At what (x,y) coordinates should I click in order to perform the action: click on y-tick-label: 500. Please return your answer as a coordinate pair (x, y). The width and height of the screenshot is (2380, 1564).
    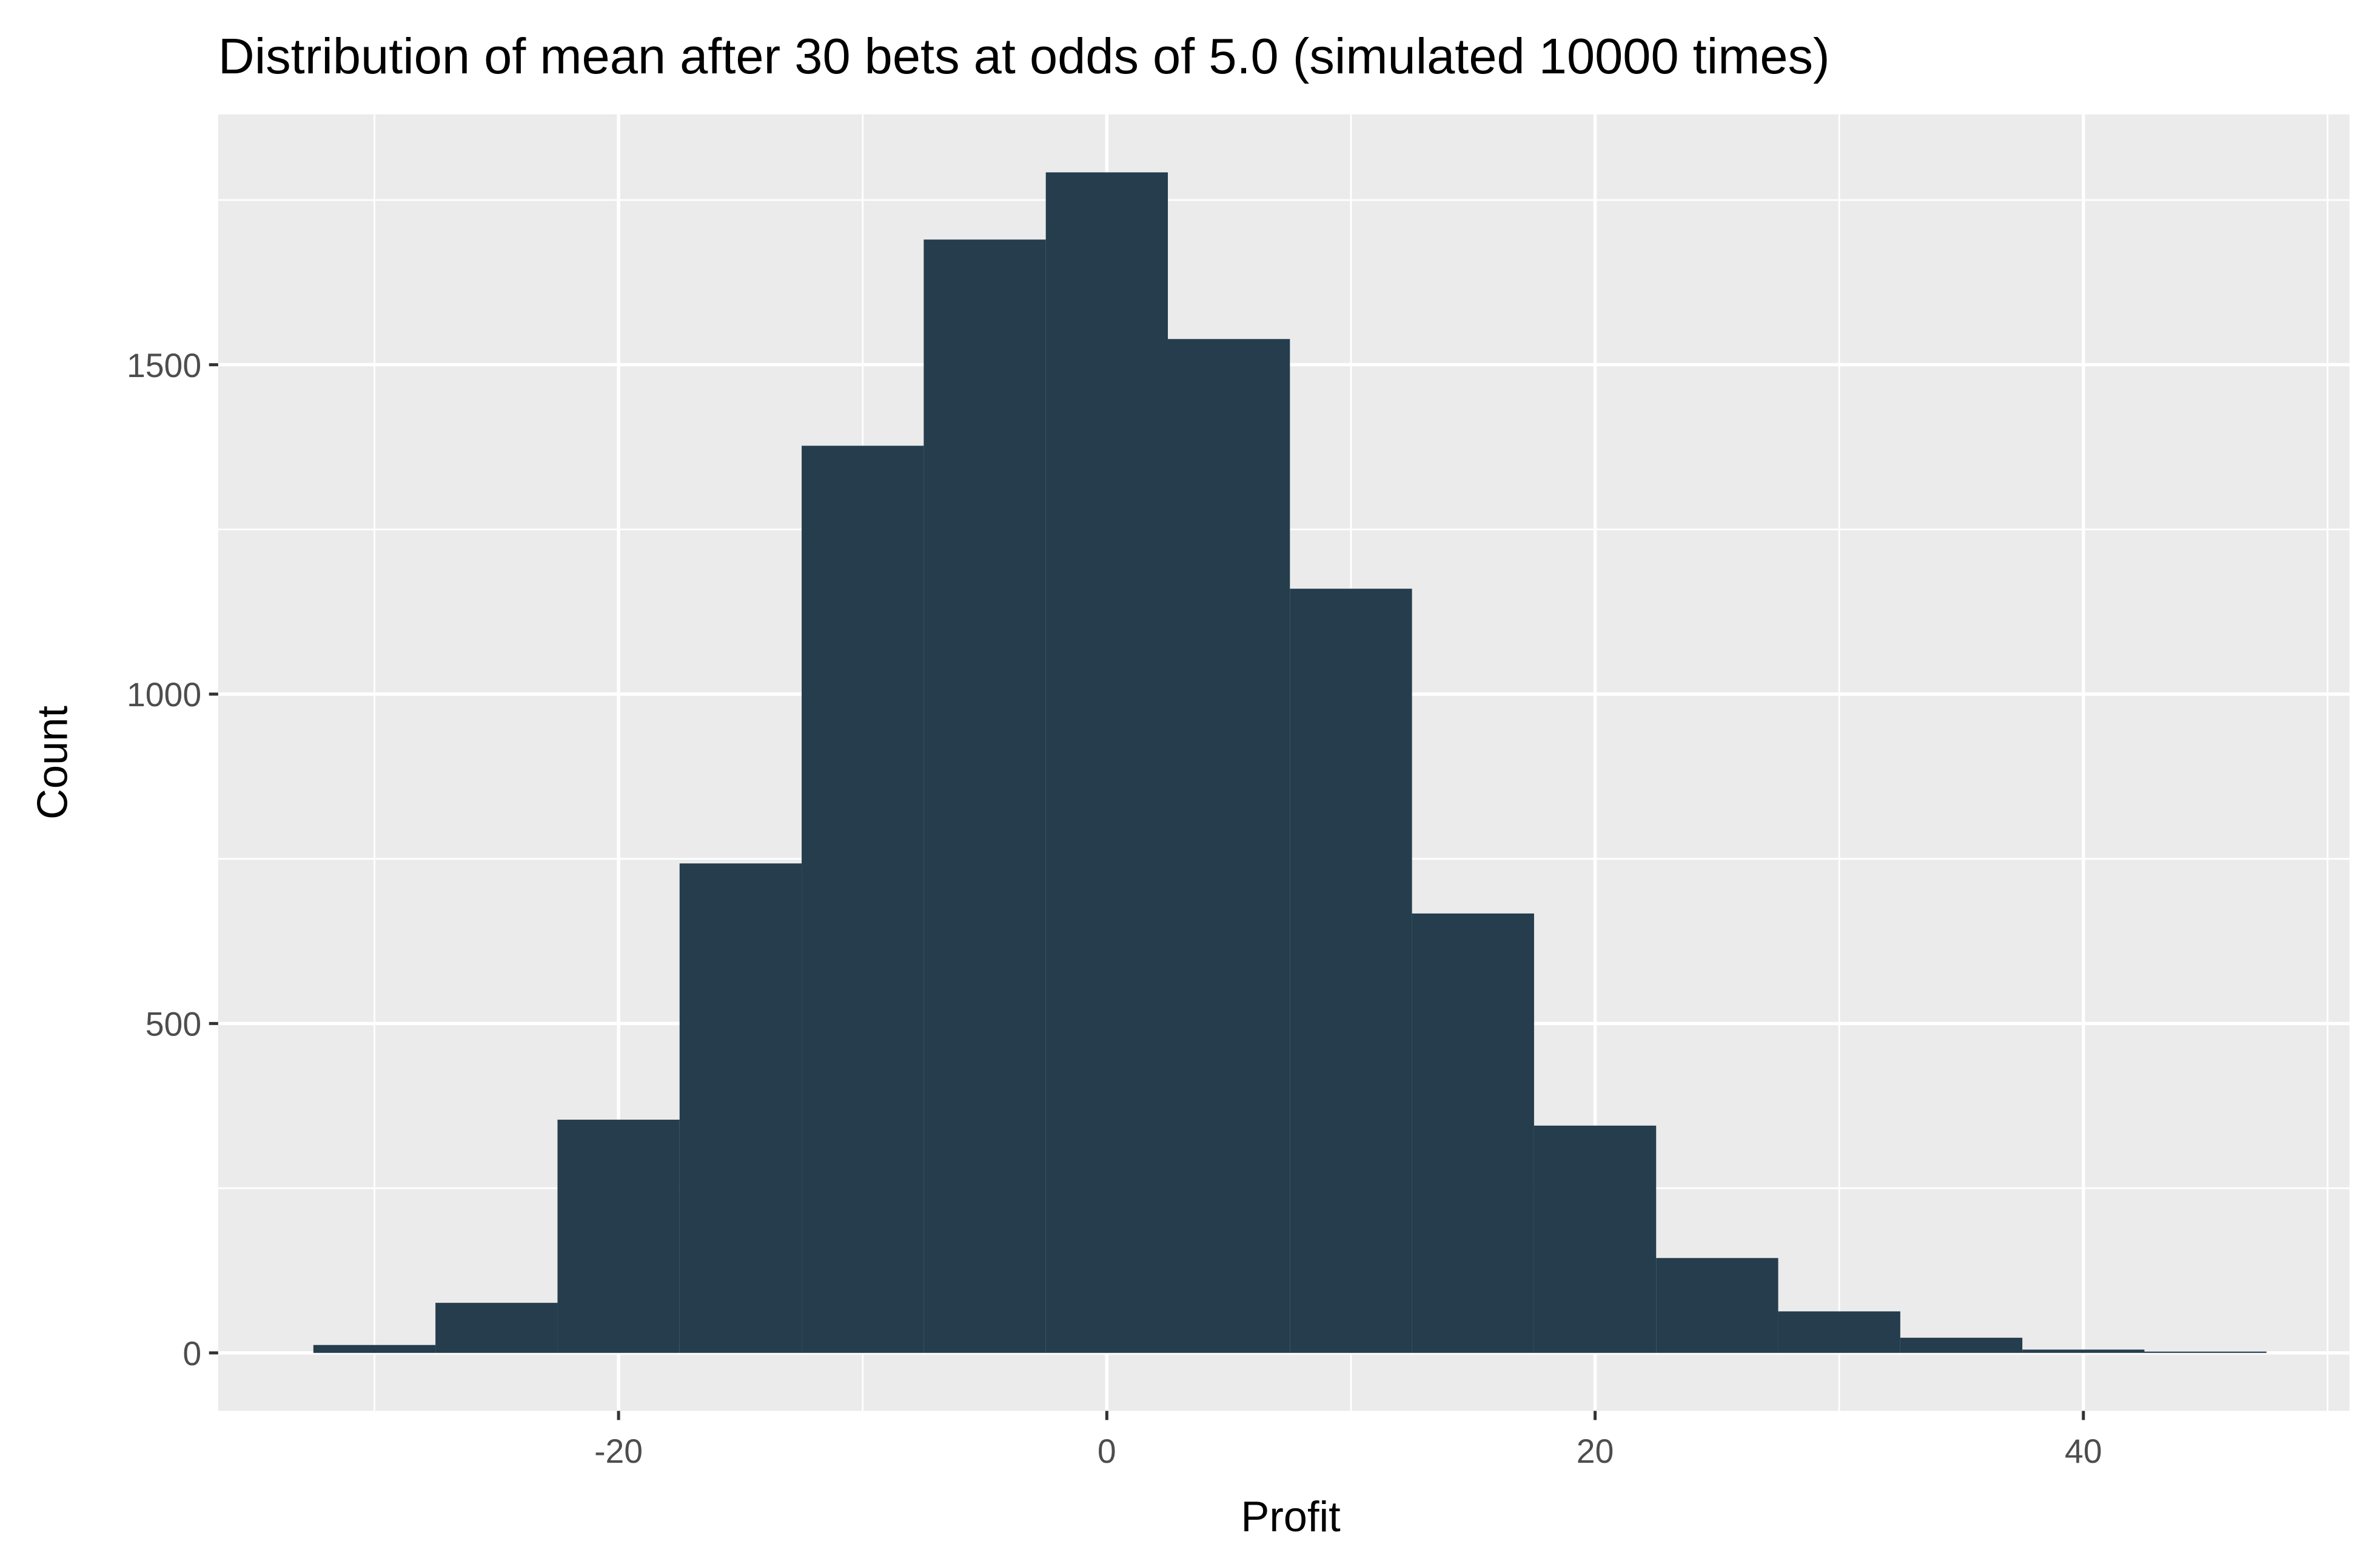
    Looking at the image, I should click on (173, 1024).